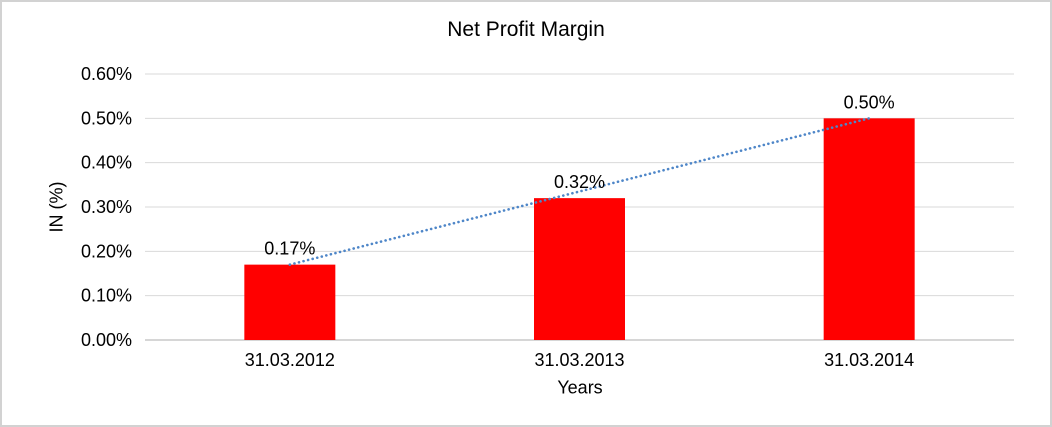  What do you see at coordinates (106, 251) in the screenshot?
I see `y-tick-label: 0.20%` at bounding box center [106, 251].